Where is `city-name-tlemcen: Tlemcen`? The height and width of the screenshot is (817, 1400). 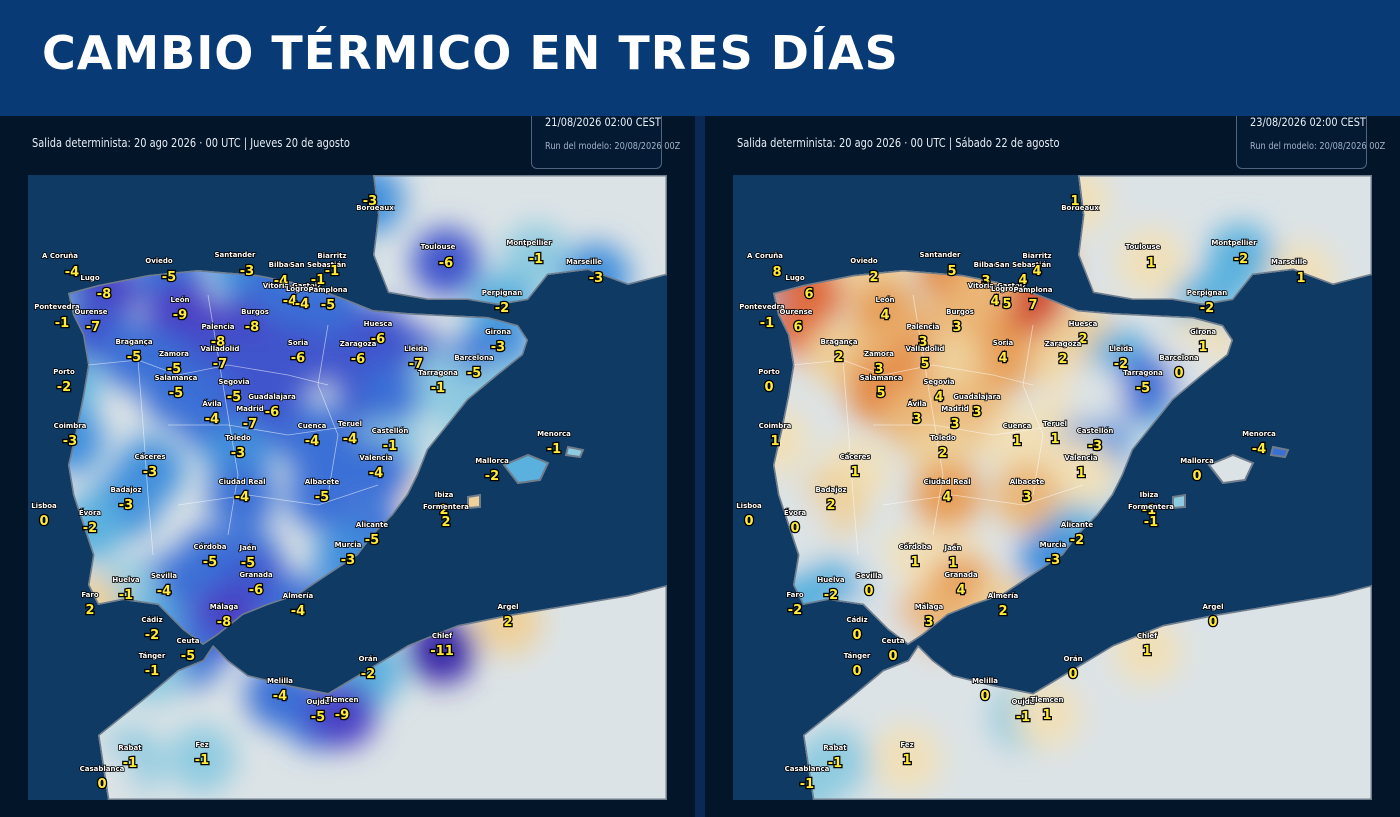 city-name-tlemcen: Tlemcen is located at coordinates (341, 700).